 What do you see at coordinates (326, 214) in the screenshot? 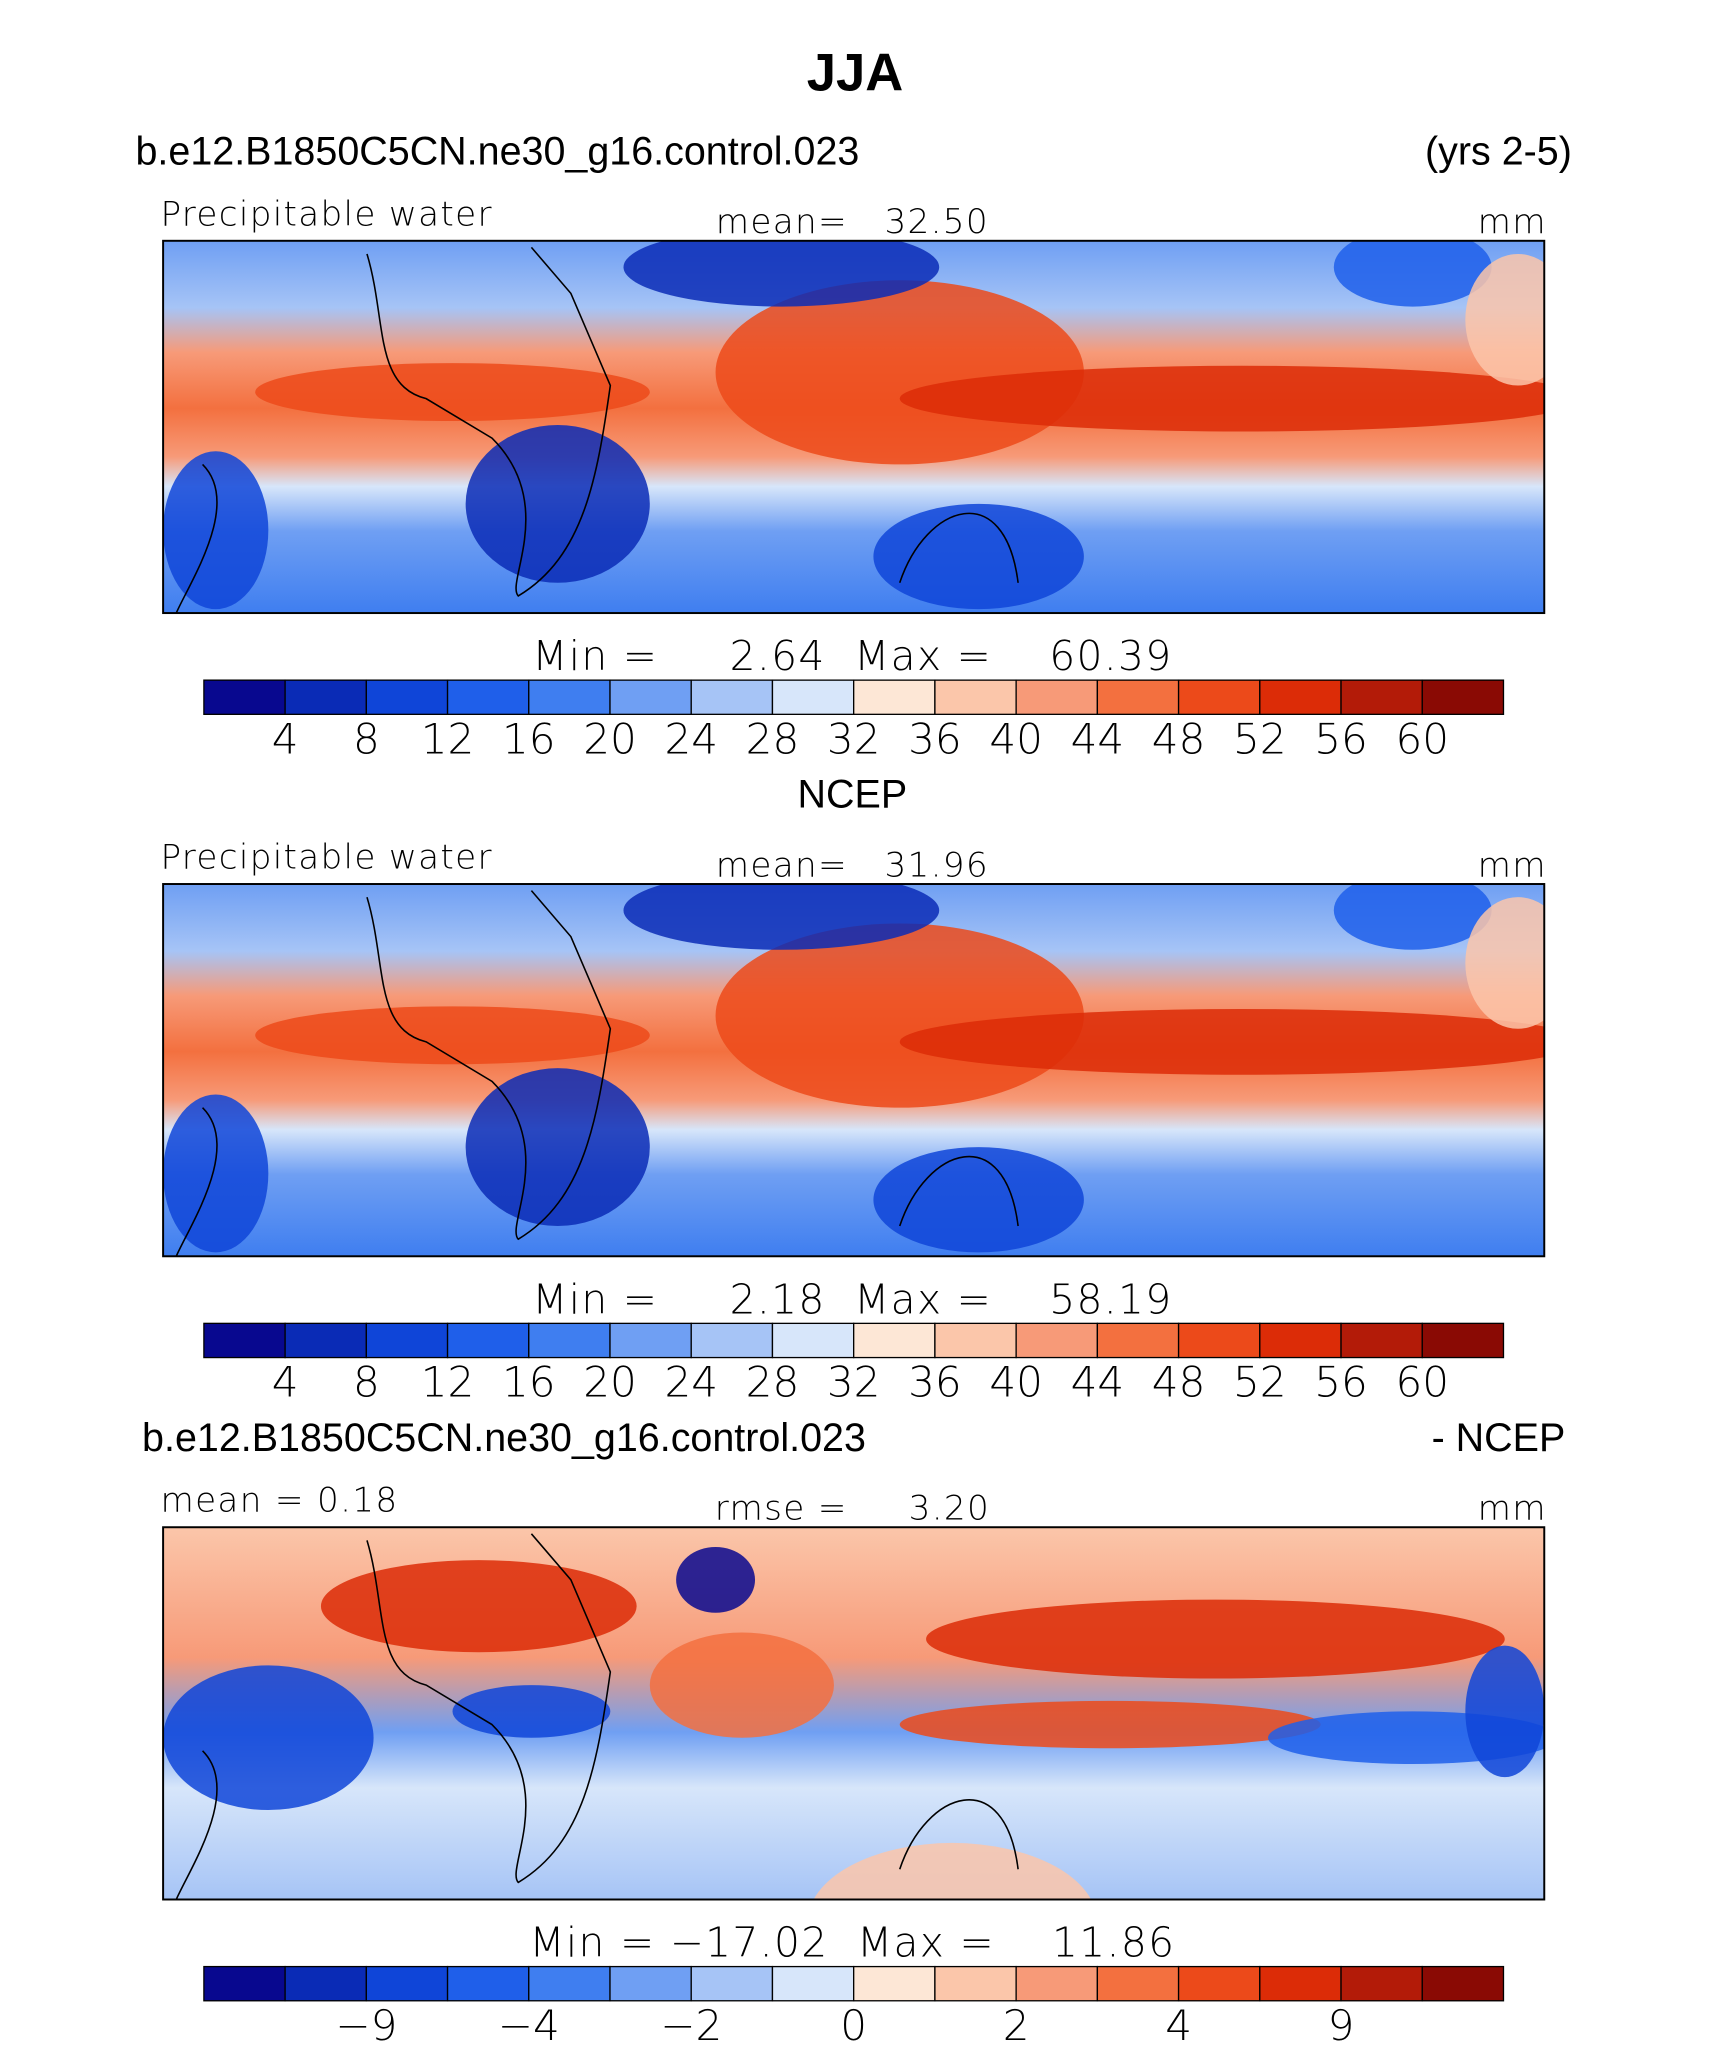
I see `left-label: Precipitable water` at bounding box center [326, 214].